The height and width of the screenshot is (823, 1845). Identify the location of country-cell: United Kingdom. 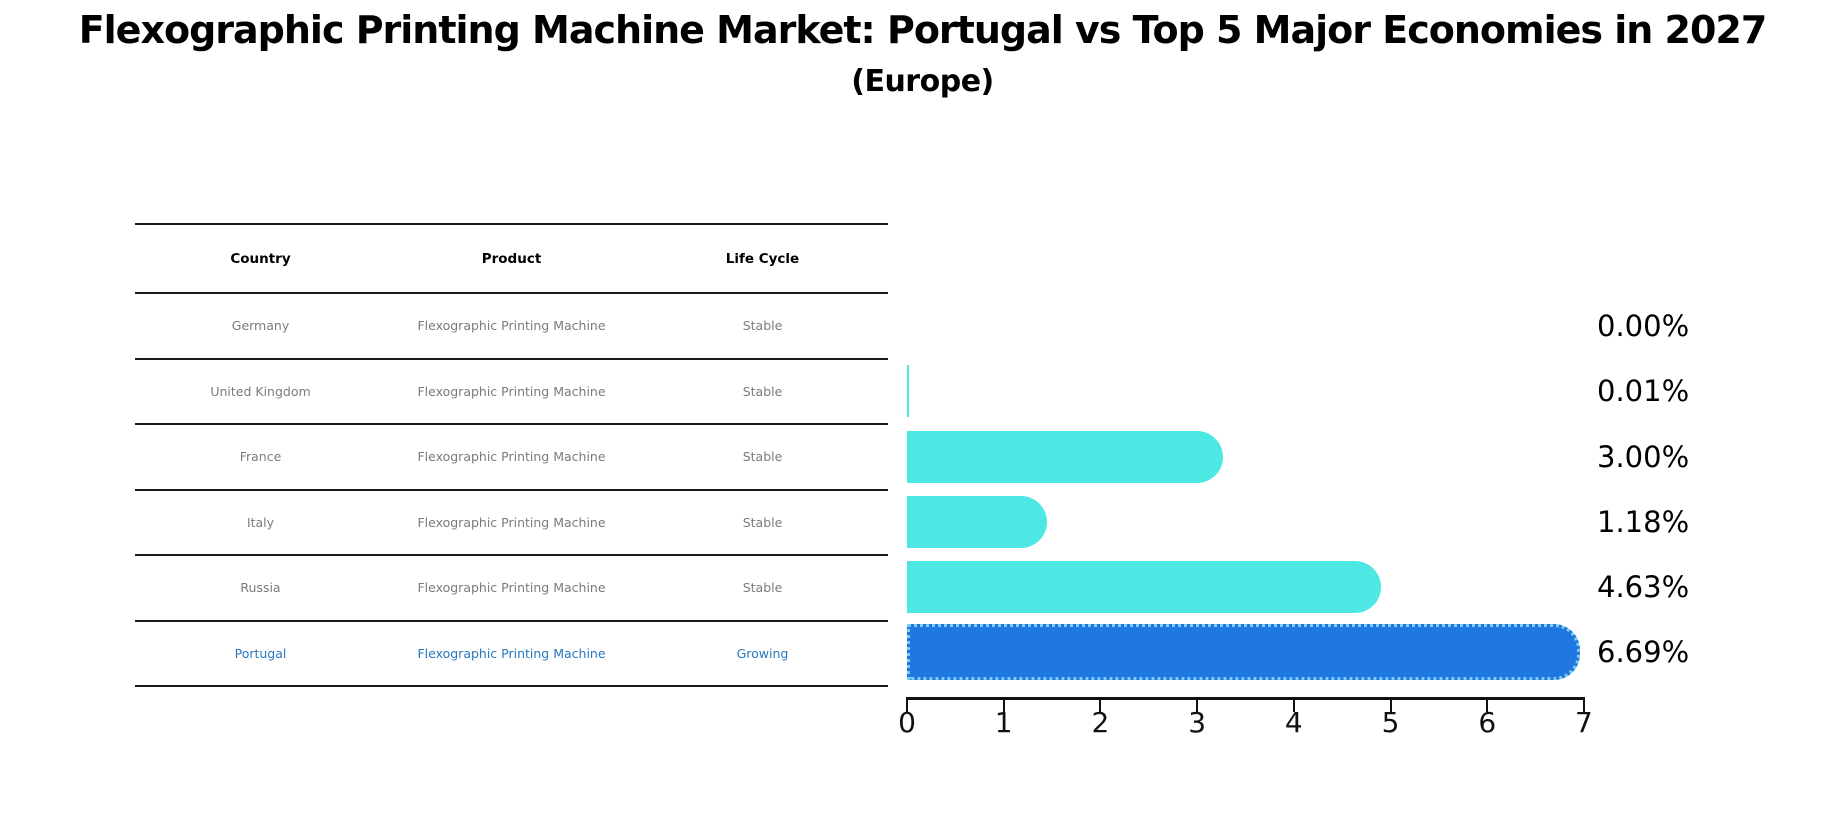
(260, 391).